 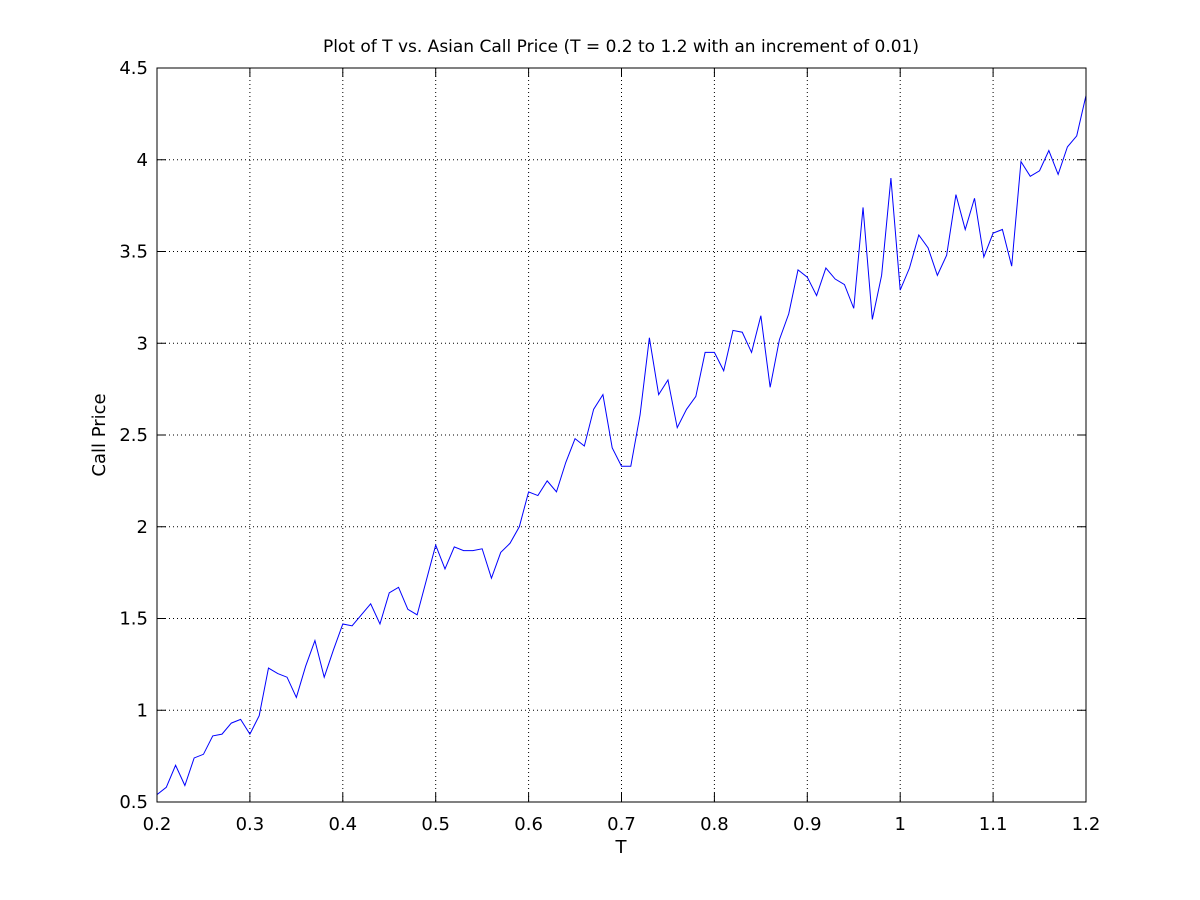 What do you see at coordinates (157, 824) in the screenshot?
I see `x-tick-label: 0.2` at bounding box center [157, 824].